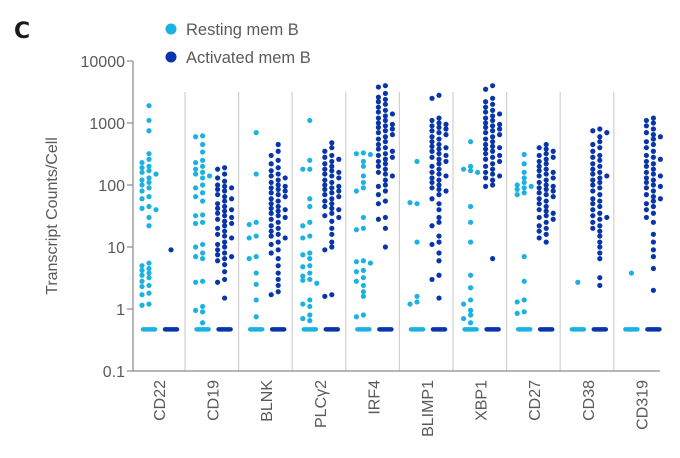 The height and width of the screenshot is (458, 680). I want to click on x-tick-label: CD38, so click(589, 400).